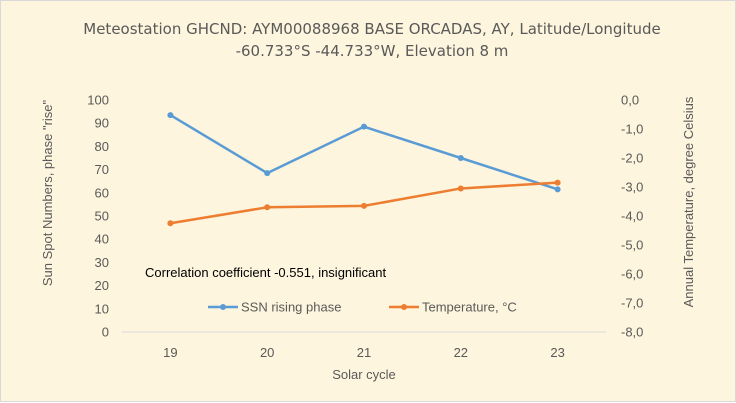 The width and height of the screenshot is (736, 403). I want to click on y-left-tick-label: 70, so click(102, 169).